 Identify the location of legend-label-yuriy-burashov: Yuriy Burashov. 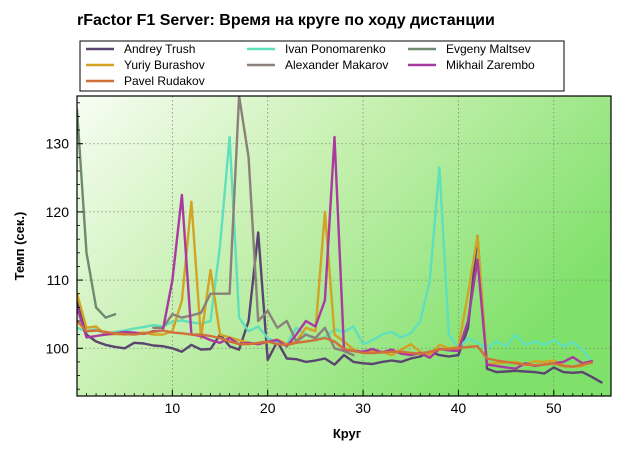
(164, 65).